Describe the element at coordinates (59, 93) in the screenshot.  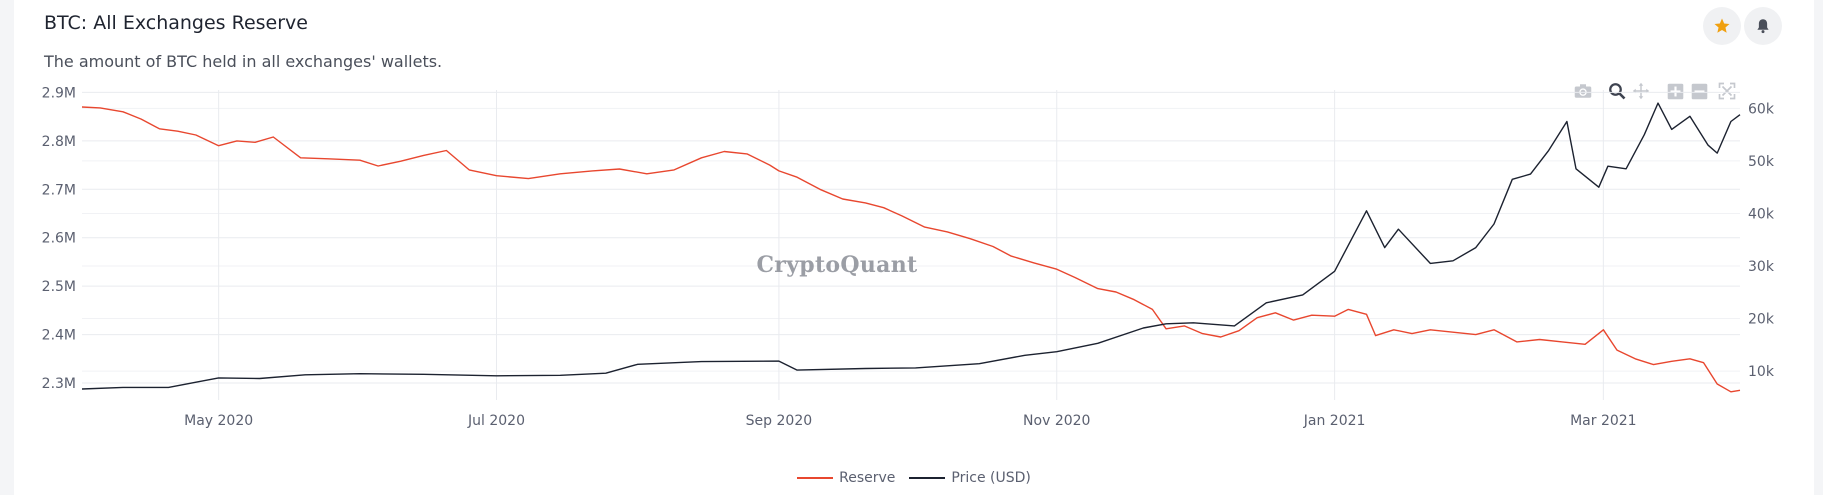
I see `y-left-tick-label: 2.9M` at that location.